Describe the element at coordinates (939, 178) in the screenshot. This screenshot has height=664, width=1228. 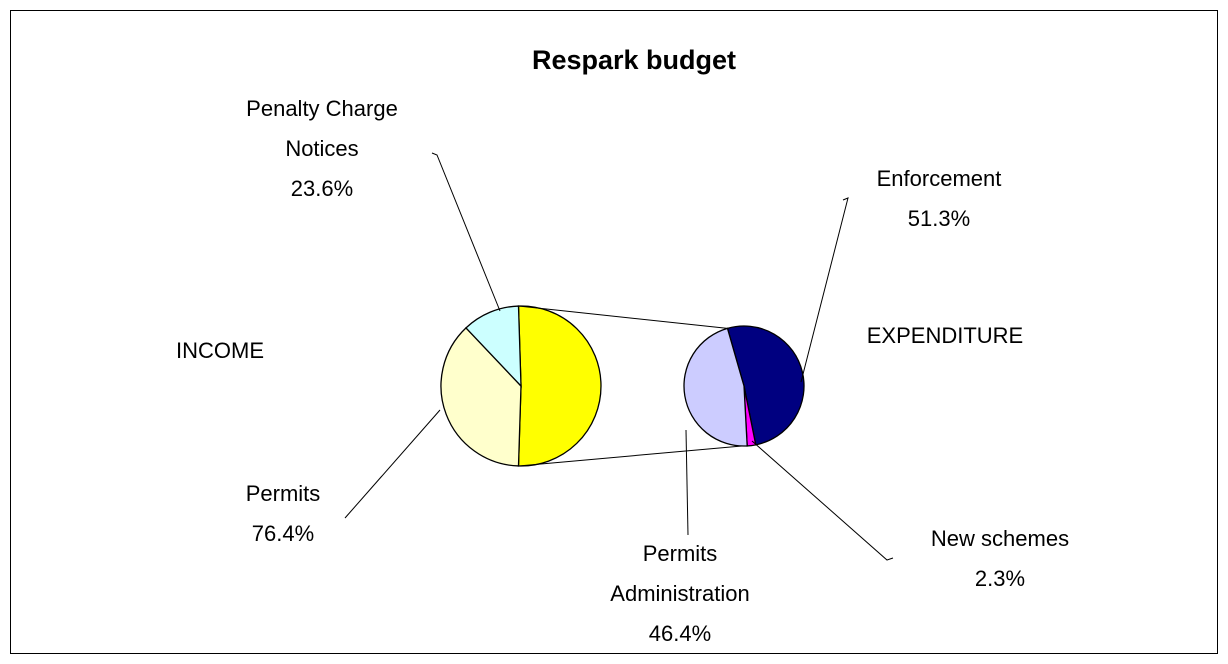
I see `slice-label: Enforcement` at that location.